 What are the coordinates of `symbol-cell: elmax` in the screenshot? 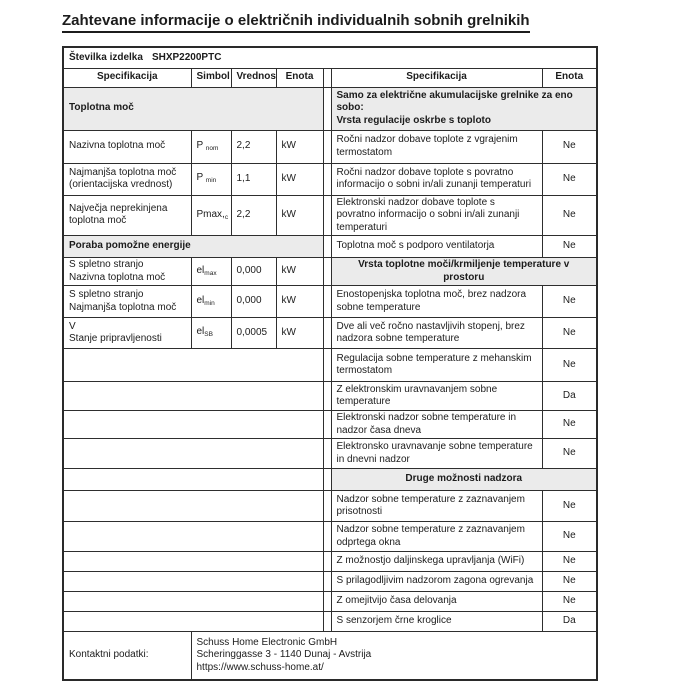 It's located at (211, 271).